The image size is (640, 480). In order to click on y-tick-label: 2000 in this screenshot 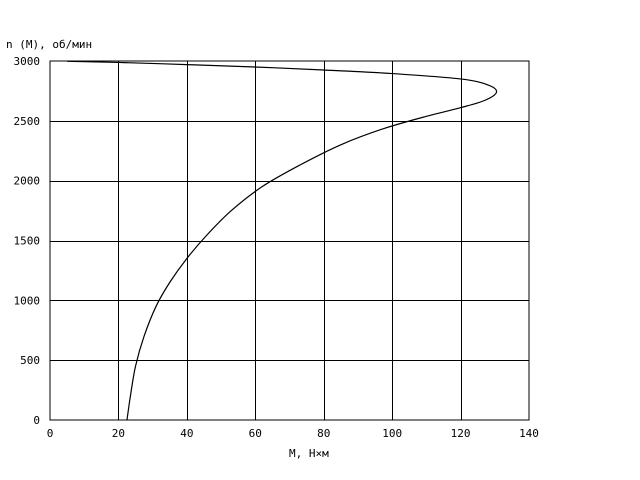, I will do `click(27, 181)`.